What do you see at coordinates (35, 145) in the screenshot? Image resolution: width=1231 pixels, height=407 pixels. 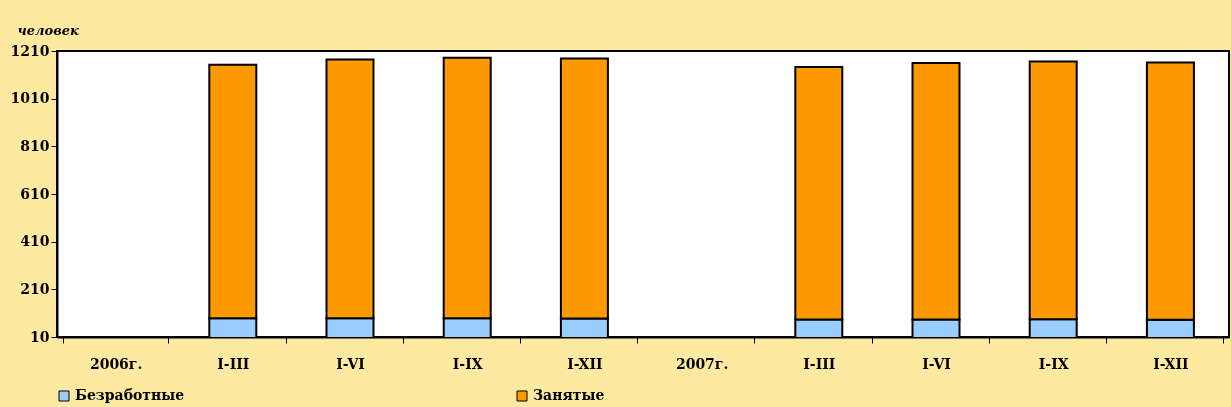 I see `y-tick-label: 810` at bounding box center [35, 145].